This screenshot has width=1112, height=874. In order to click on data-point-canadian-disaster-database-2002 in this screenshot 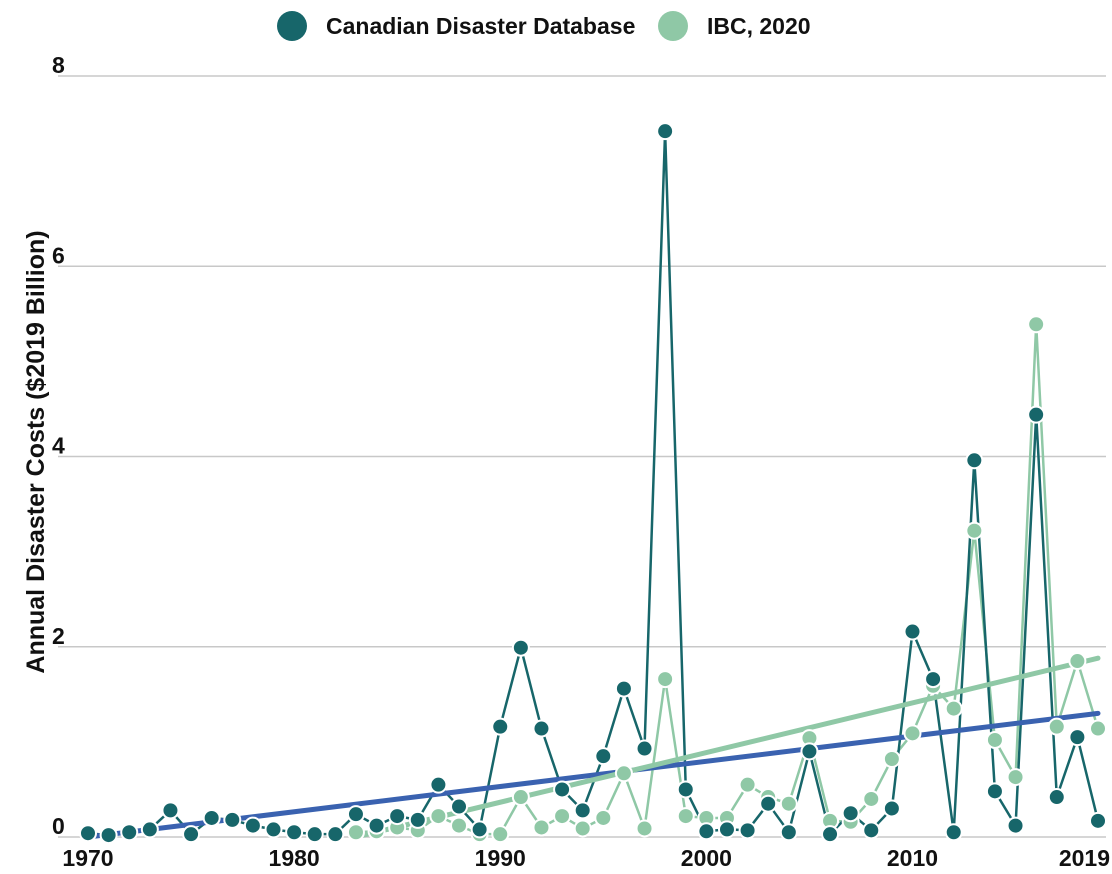, I will do `click(747, 830)`.